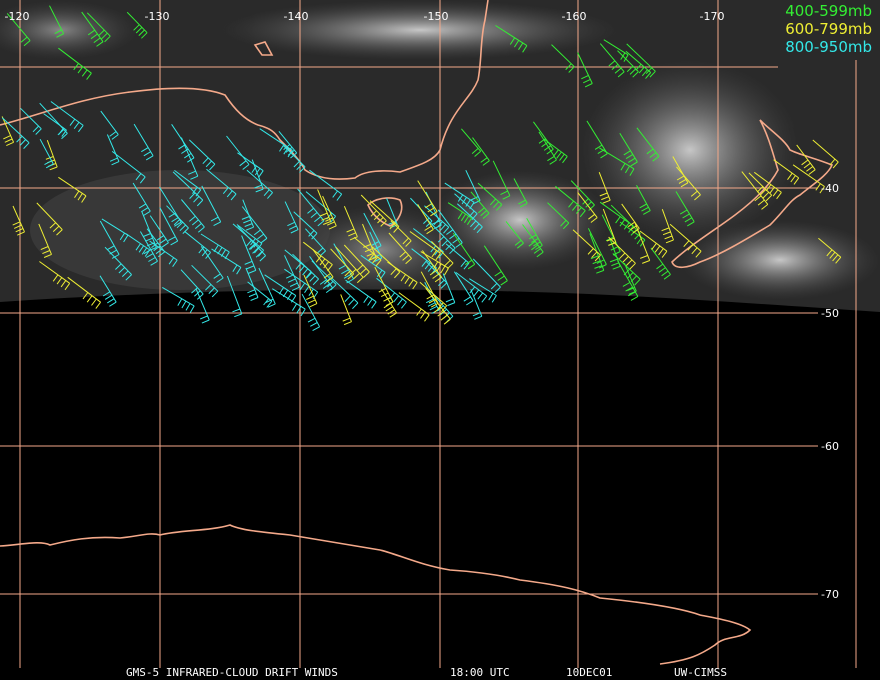 The height and width of the screenshot is (680, 880). What do you see at coordinates (700, 672) in the screenshot?
I see `source-label: UW-CIMSS` at bounding box center [700, 672].